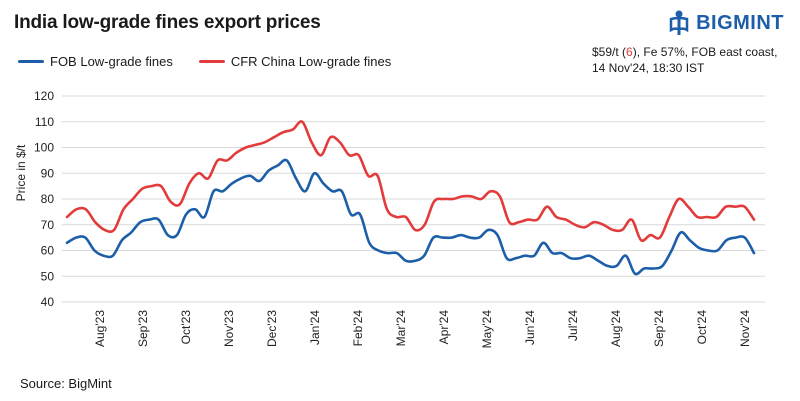  What do you see at coordinates (143, 328) in the screenshot?
I see `x-tick-label: Sep'23` at bounding box center [143, 328].